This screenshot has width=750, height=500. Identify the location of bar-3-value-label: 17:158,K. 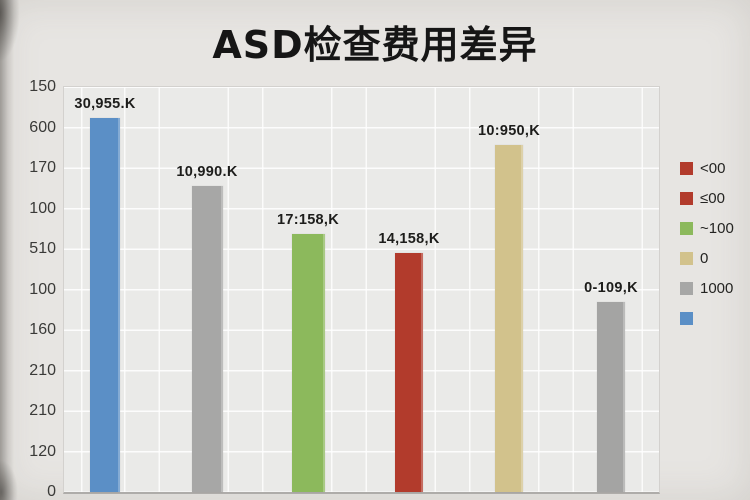
(308, 220).